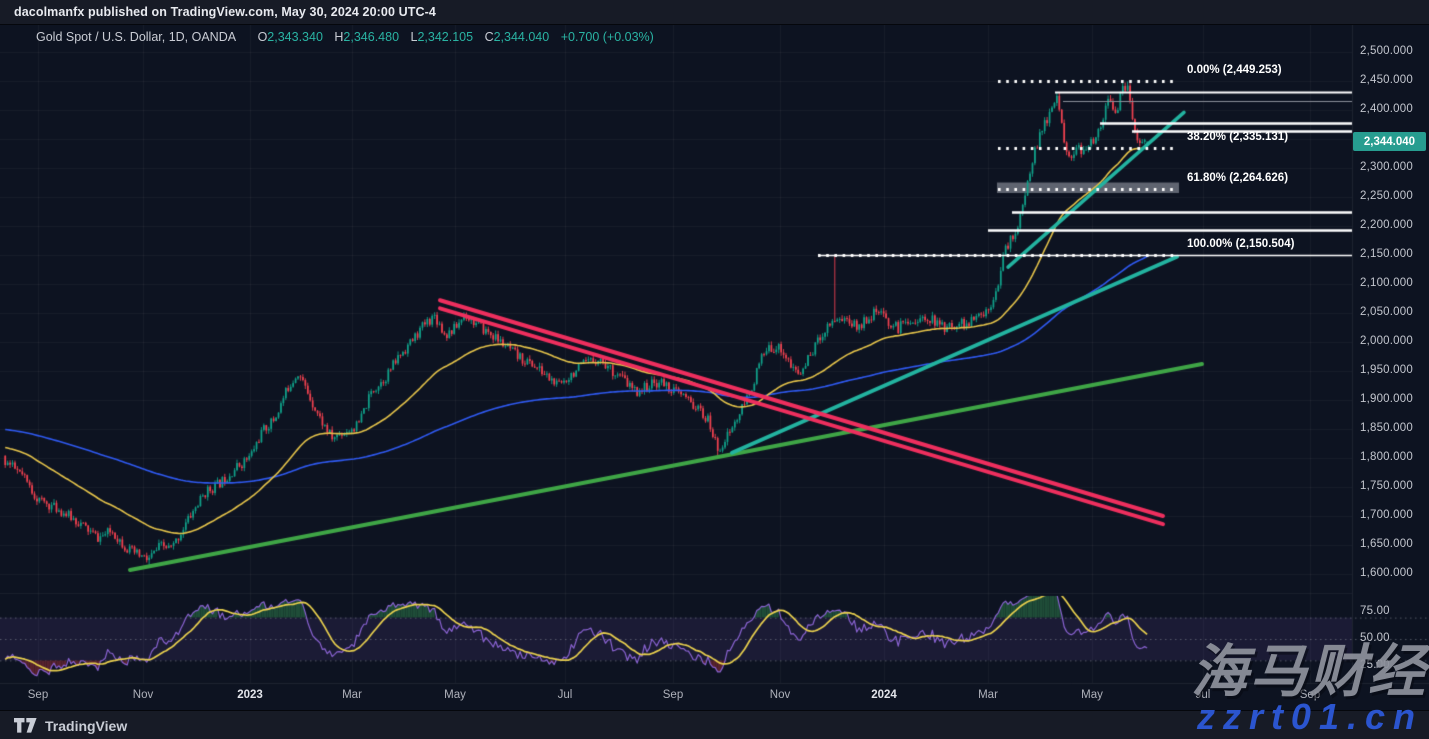 This screenshot has height=739, width=1429. What do you see at coordinates (884, 695) in the screenshot?
I see `time-tick: 2024` at bounding box center [884, 695].